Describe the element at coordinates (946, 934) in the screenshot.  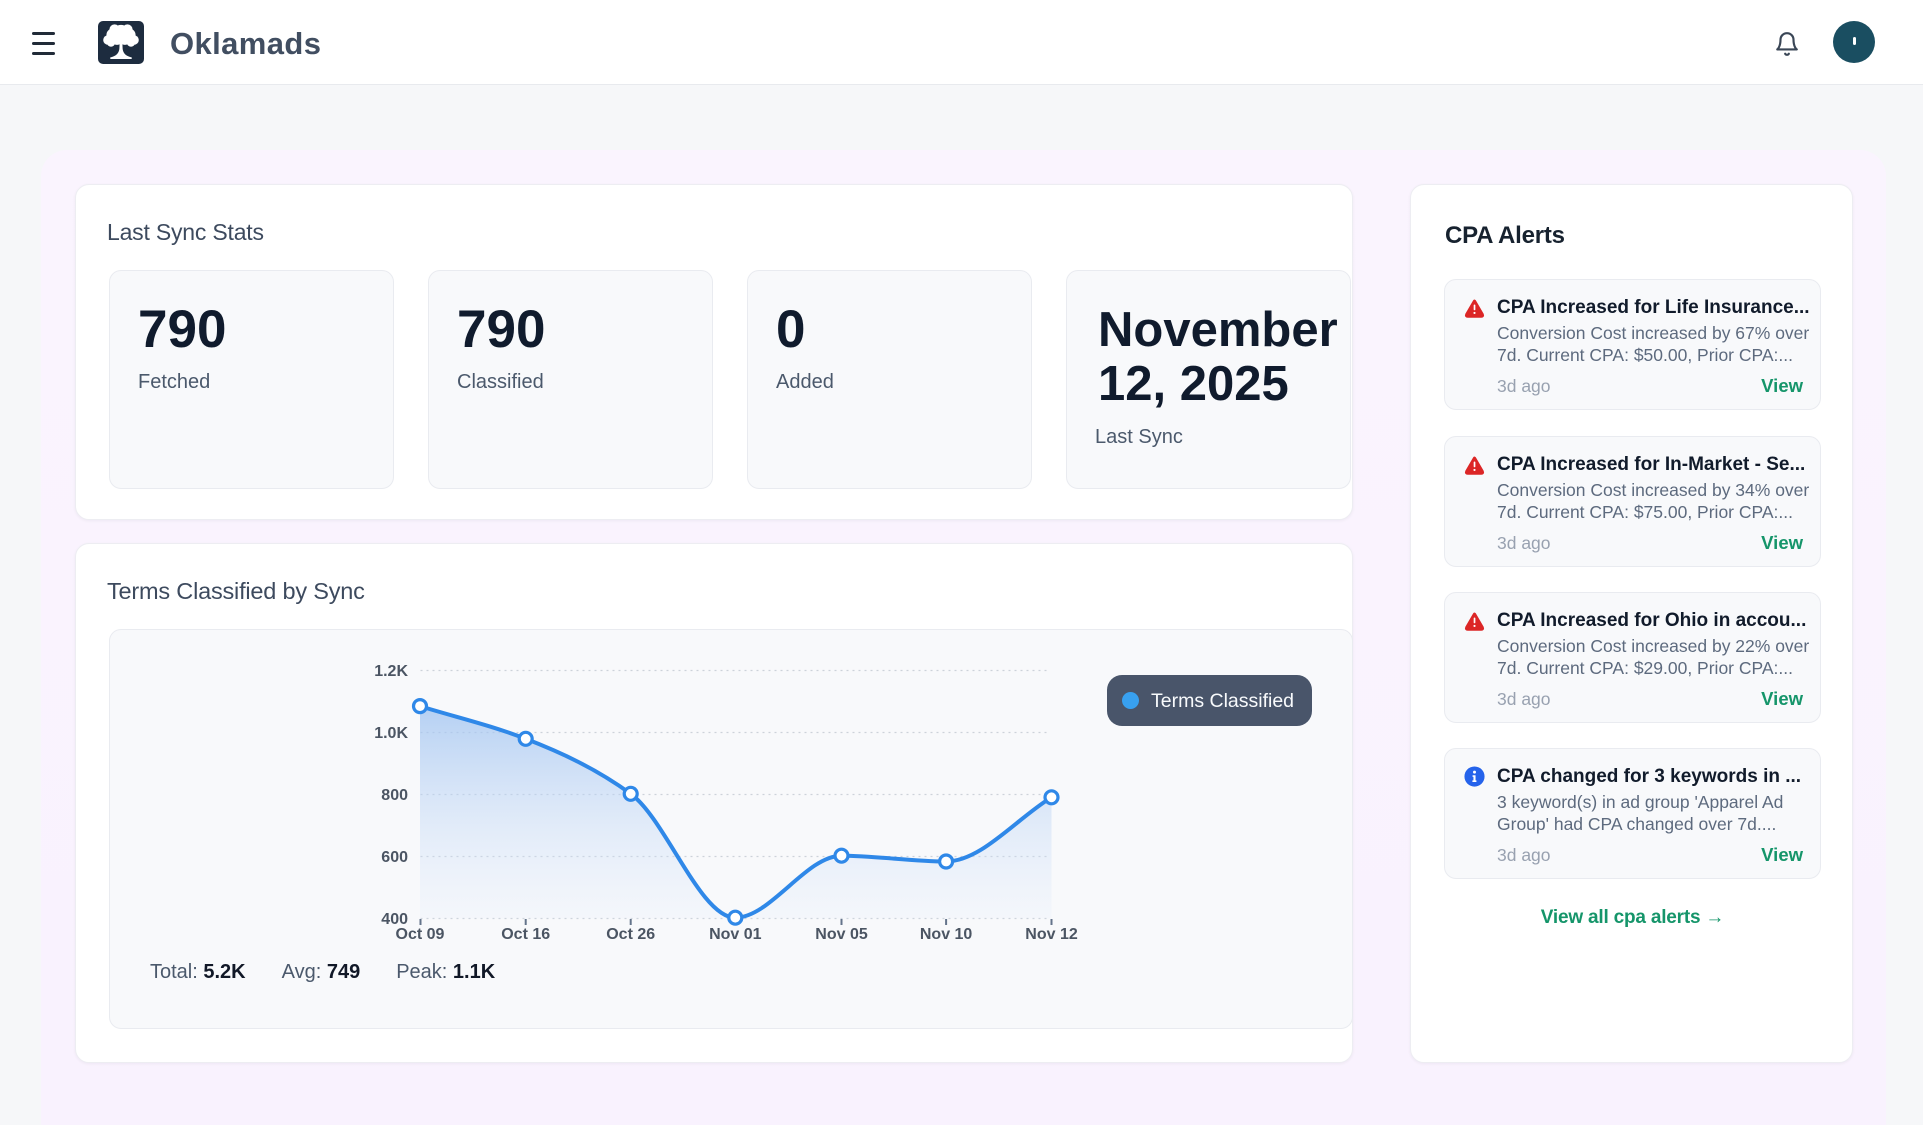
I see `svg-text: Nov 10` at that location.